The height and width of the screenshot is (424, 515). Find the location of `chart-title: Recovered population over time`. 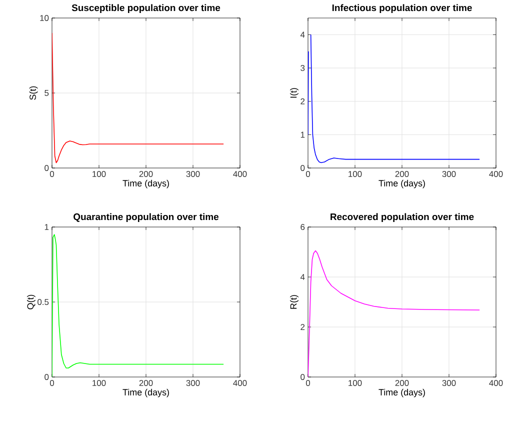

chart-title: Recovered population over time is located at coordinates (402, 217).